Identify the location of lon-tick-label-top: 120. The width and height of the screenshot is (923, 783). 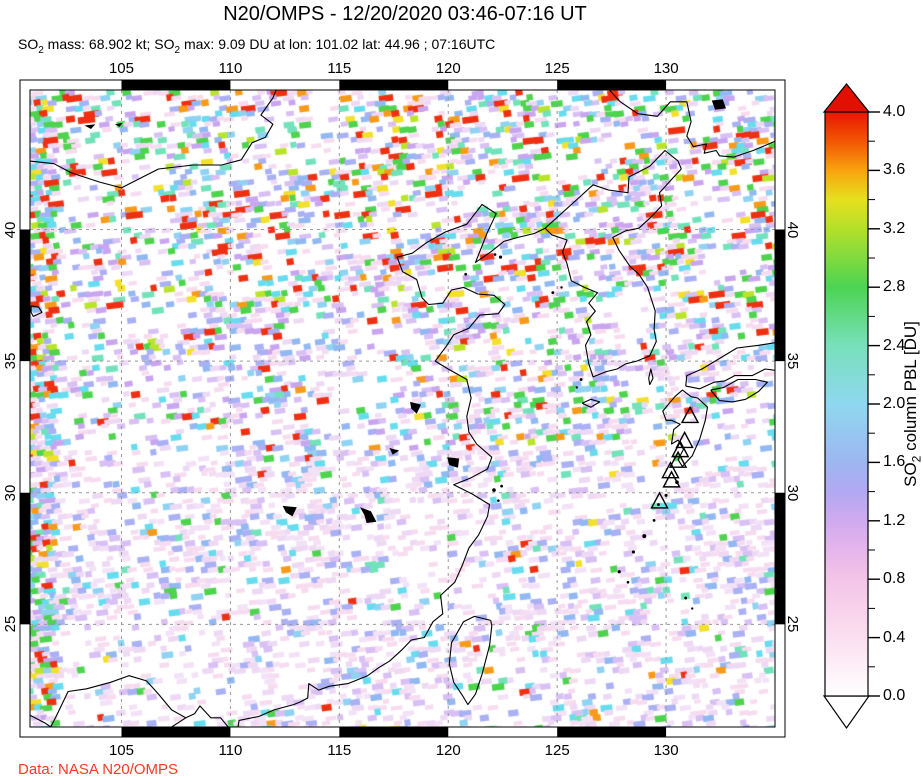
(448, 68).